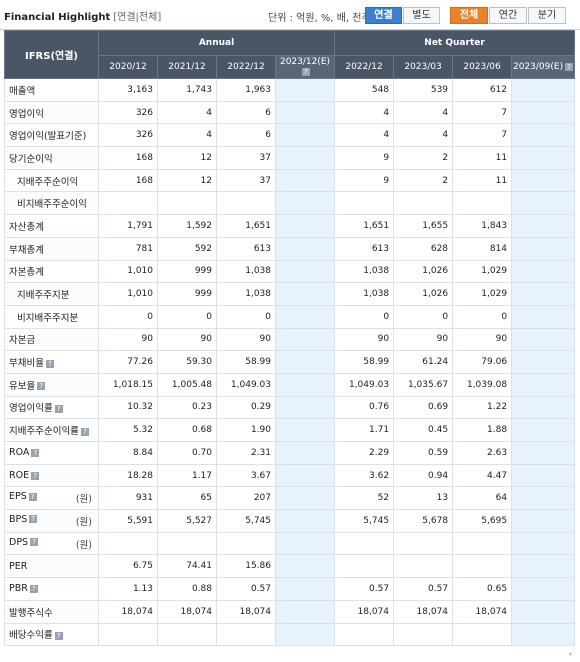 Image resolution: width=580 pixels, height=662 pixels. What do you see at coordinates (31, 636) in the screenshot?
I see `row-label: 배당수익률` at bounding box center [31, 636].